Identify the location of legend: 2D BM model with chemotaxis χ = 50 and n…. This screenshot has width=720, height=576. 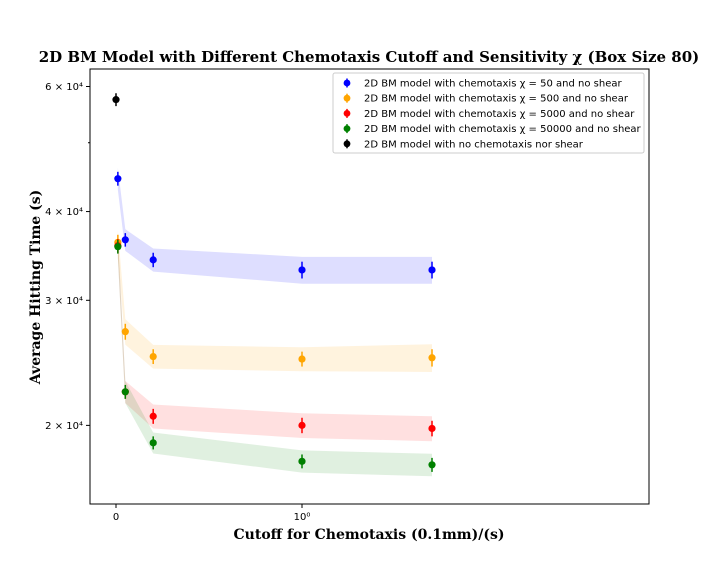
(488, 113).